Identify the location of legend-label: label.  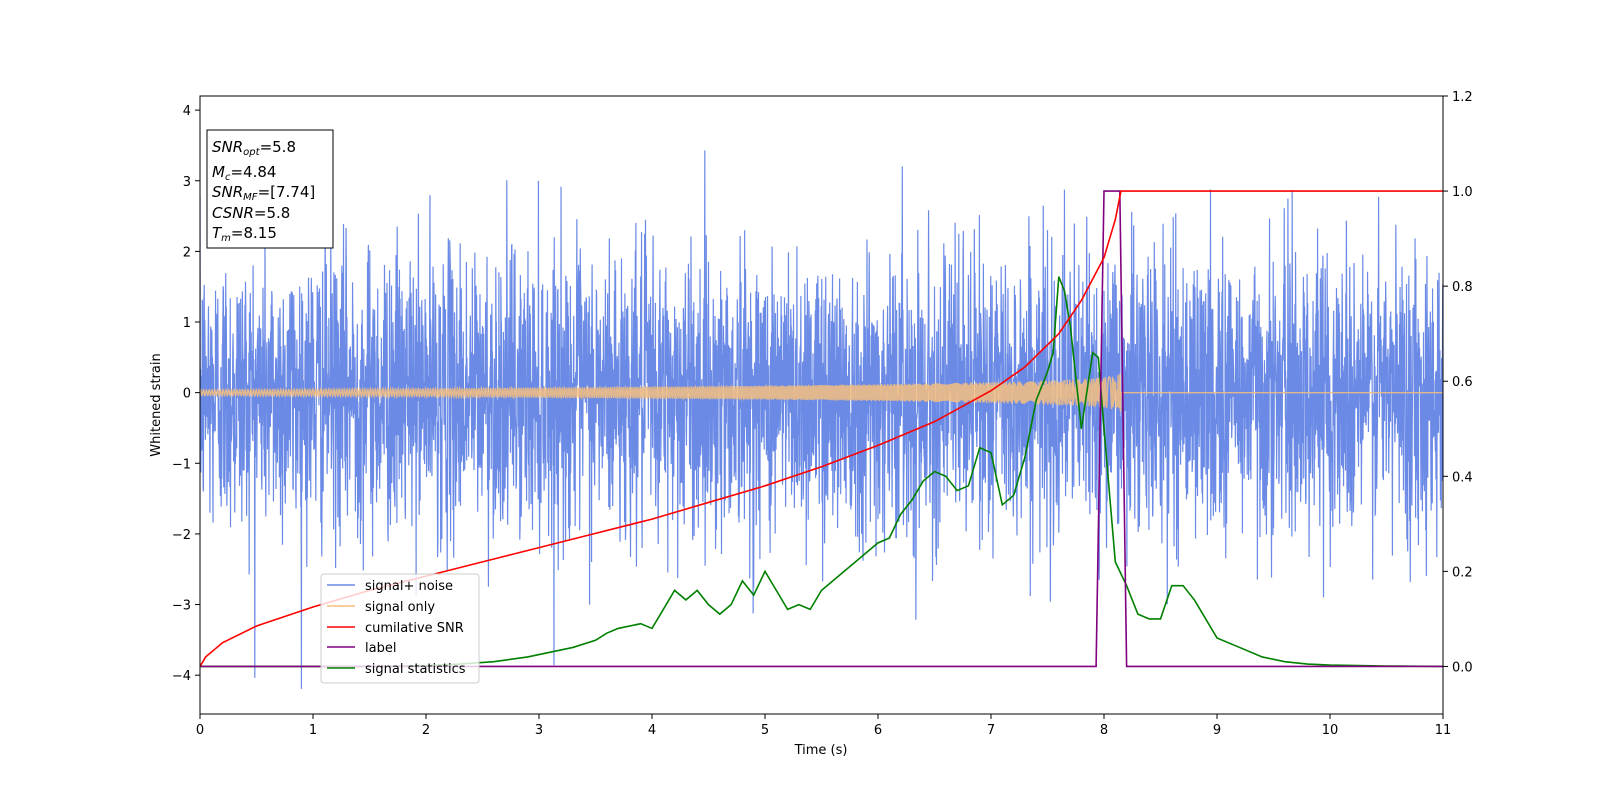
(380, 648).